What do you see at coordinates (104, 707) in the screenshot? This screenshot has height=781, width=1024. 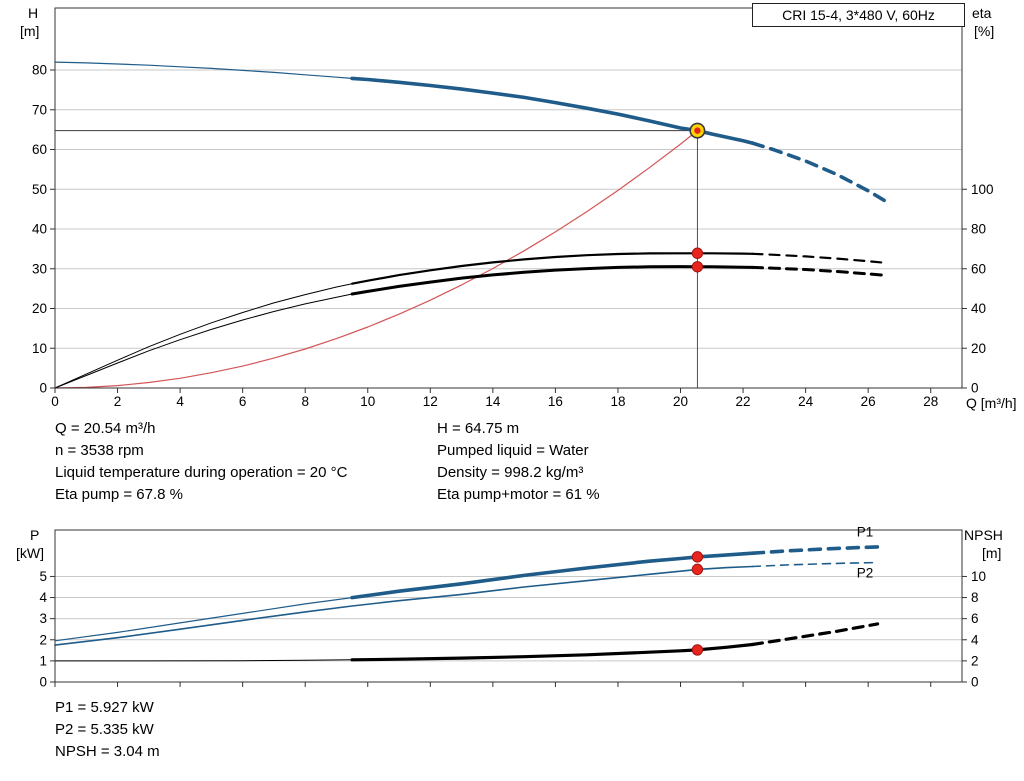 I see `info-line-p1: P1 = 5.927 kW` at bounding box center [104, 707].